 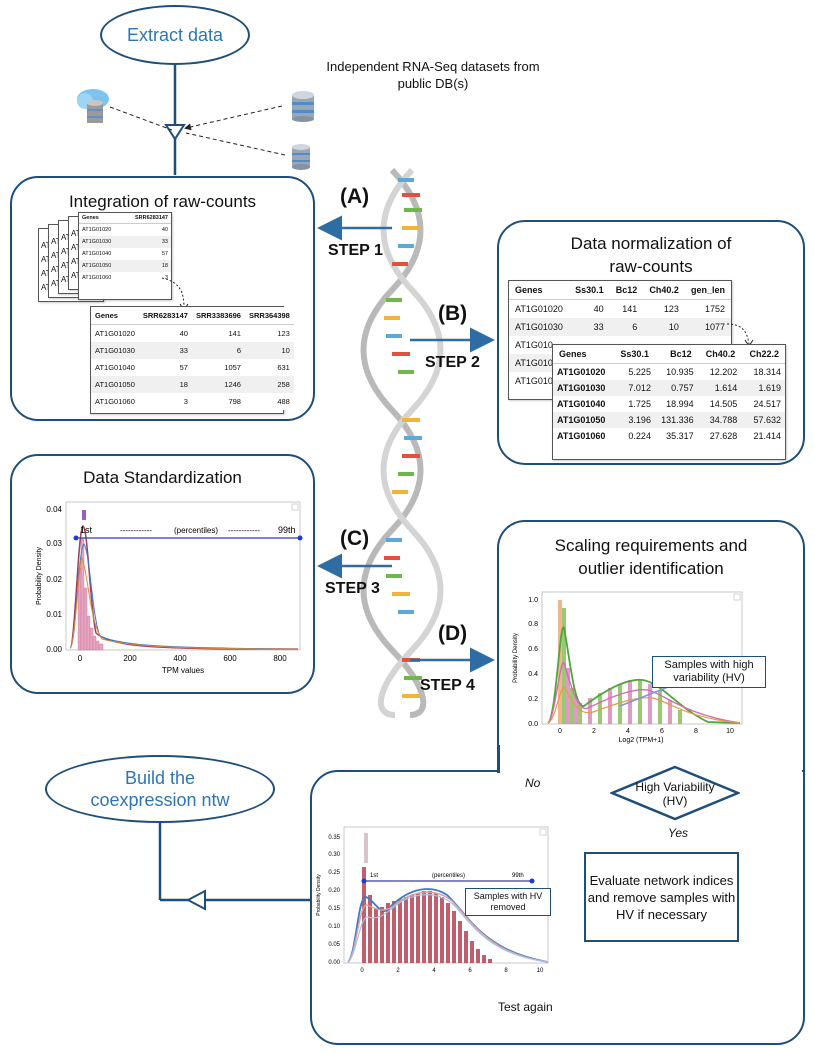 I want to click on build-network-label: Build the coexpression ntw, so click(x=160, y=789).